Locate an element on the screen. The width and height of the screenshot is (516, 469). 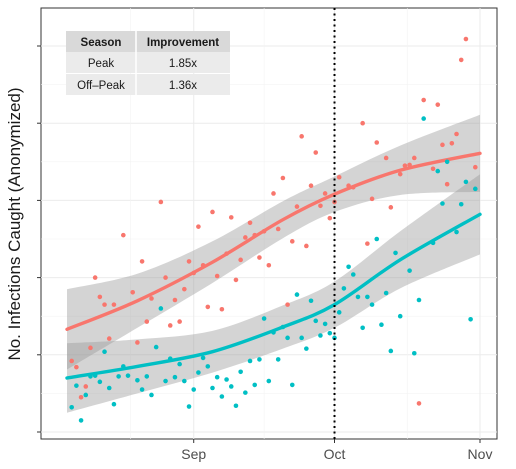
y-axis-ticks is located at coordinates (39, 239).